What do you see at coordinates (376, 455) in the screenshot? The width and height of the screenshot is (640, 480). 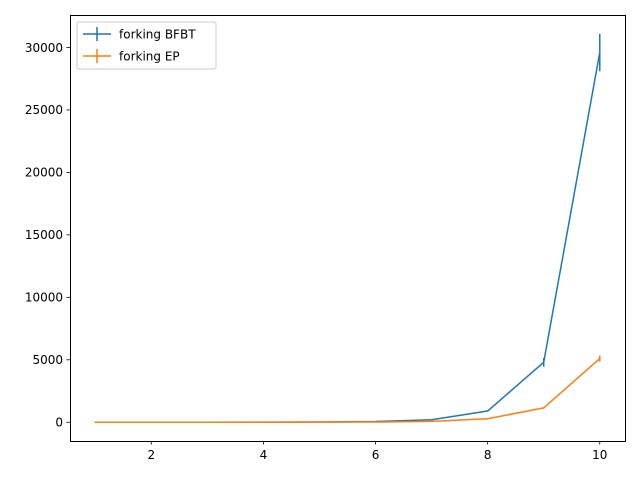 I see `x-tick-label: 6` at bounding box center [376, 455].